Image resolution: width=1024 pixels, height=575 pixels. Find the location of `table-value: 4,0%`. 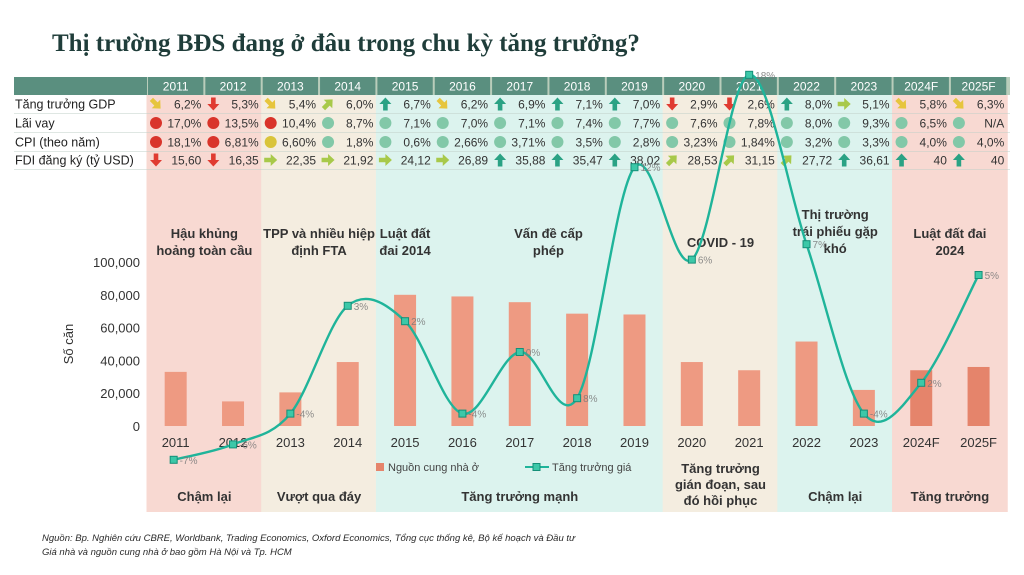

table-value: 4,0% is located at coordinates (934, 143).